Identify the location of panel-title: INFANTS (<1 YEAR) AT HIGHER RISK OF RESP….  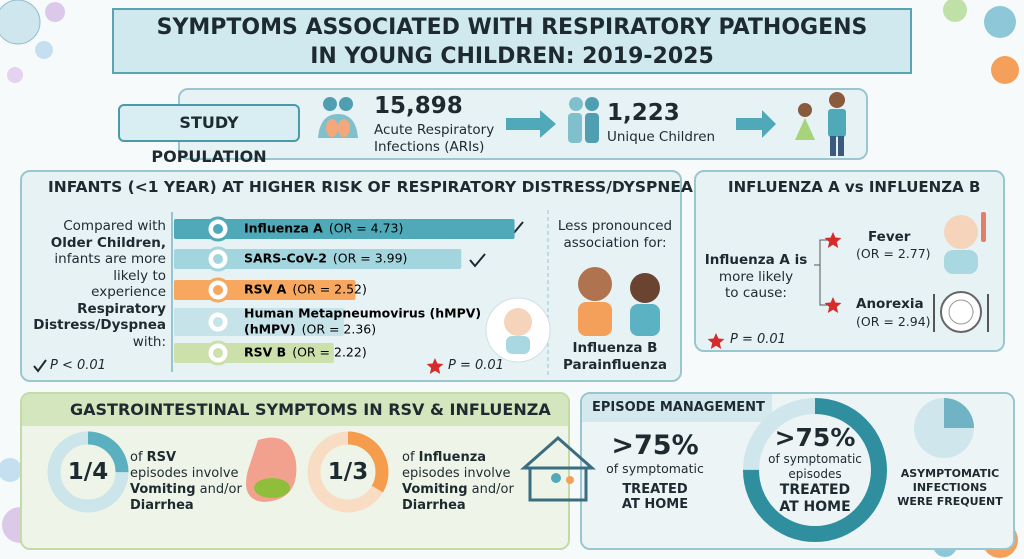
(370, 187).